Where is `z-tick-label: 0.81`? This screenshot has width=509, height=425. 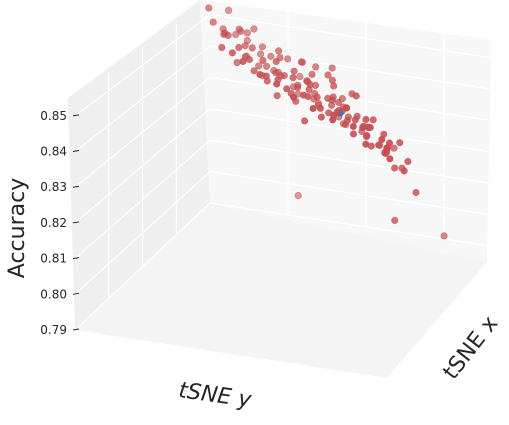 z-tick-label: 0.81 is located at coordinates (53, 259).